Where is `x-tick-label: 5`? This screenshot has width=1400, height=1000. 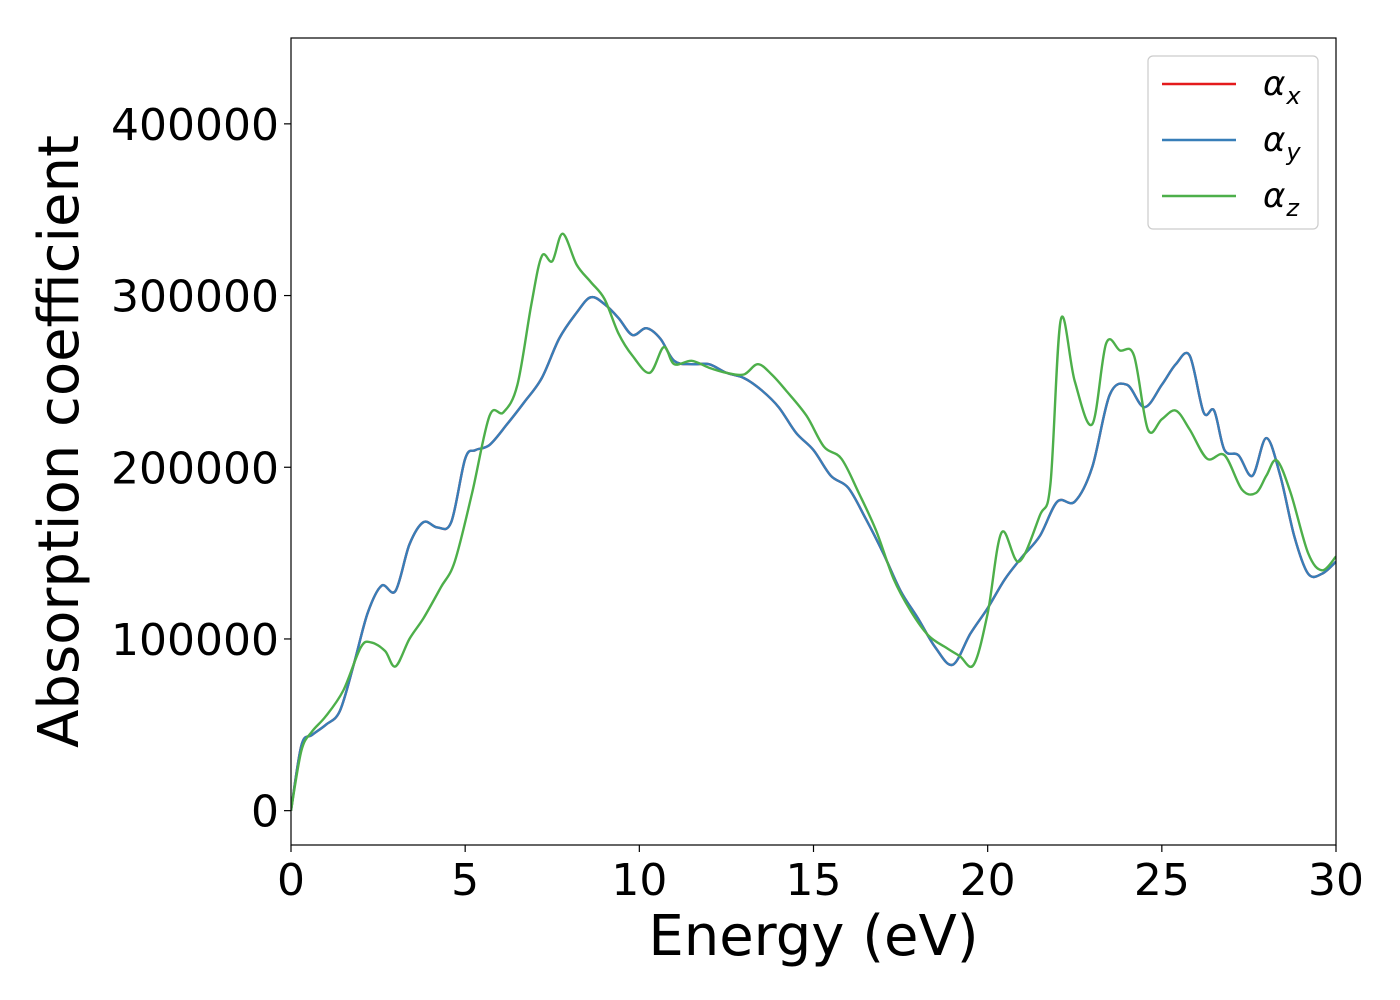
x-tick-label: 5 is located at coordinates (465, 880).